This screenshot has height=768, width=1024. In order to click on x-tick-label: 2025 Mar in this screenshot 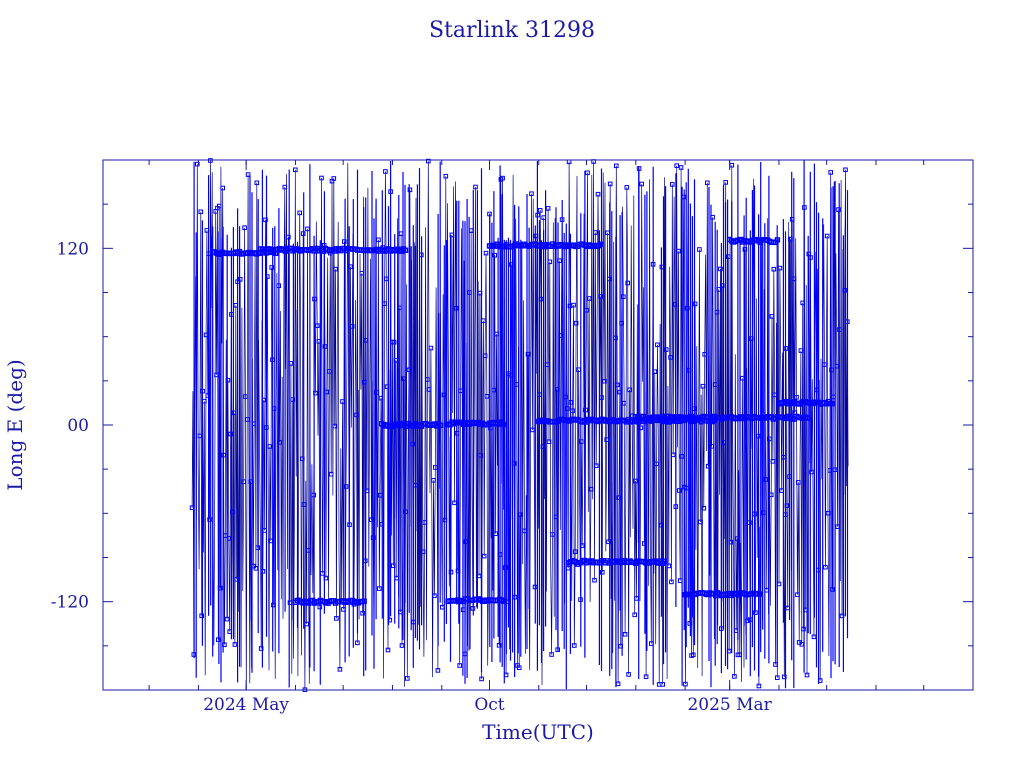, I will do `click(729, 705)`.